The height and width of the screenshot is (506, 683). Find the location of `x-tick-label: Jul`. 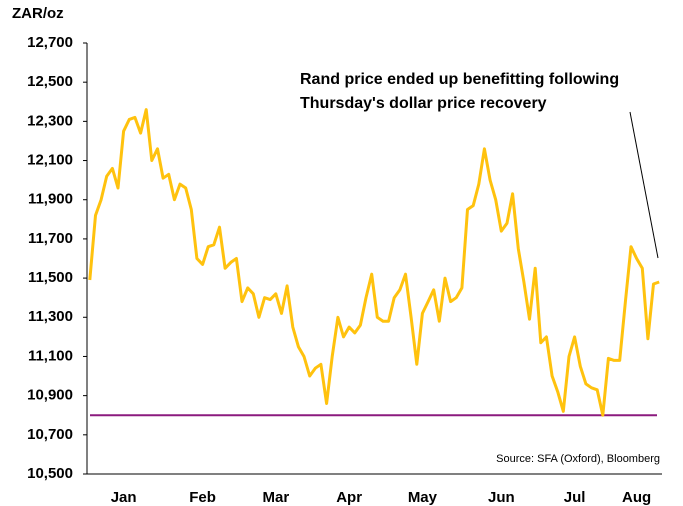

x-tick-label: Jul is located at coordinates (575, 497).